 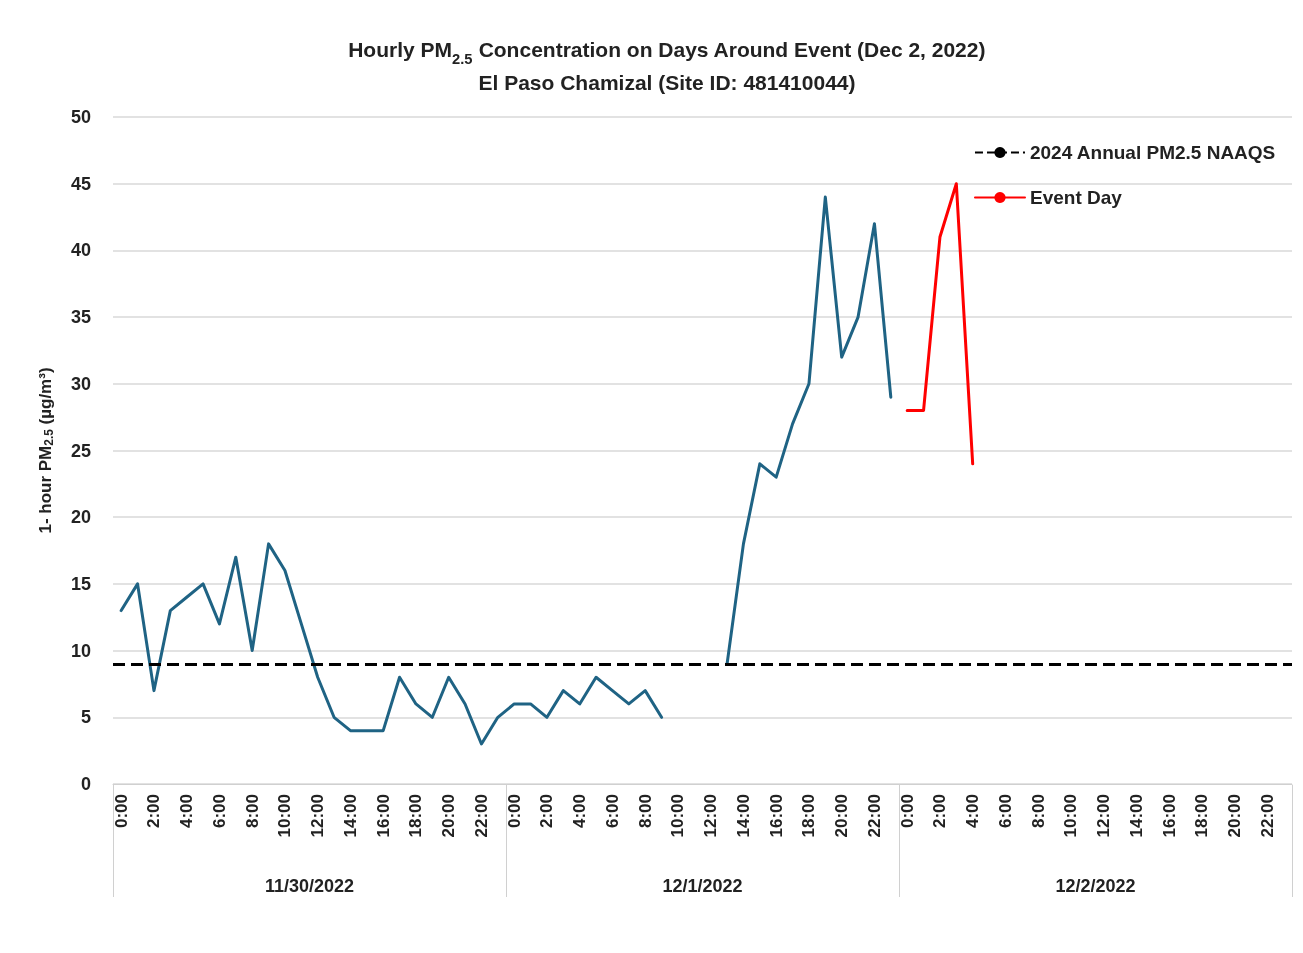 I want to click on y-tick-label: 40, so click(x=80, y=250).